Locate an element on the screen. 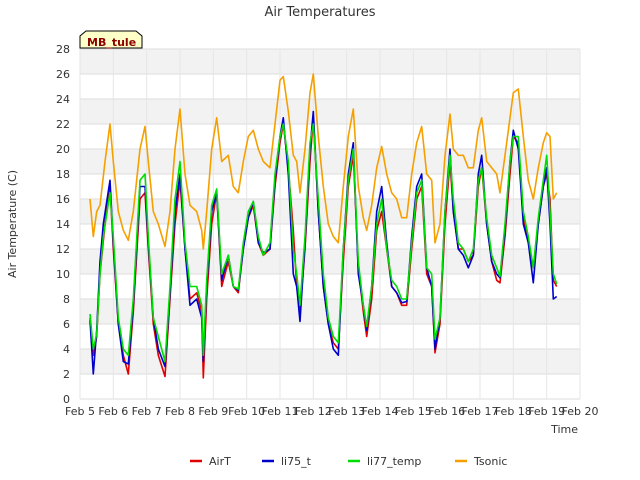 This screenshot has height=480, width=640. y-tick-label: 2 is located at coordinates (66, 374).